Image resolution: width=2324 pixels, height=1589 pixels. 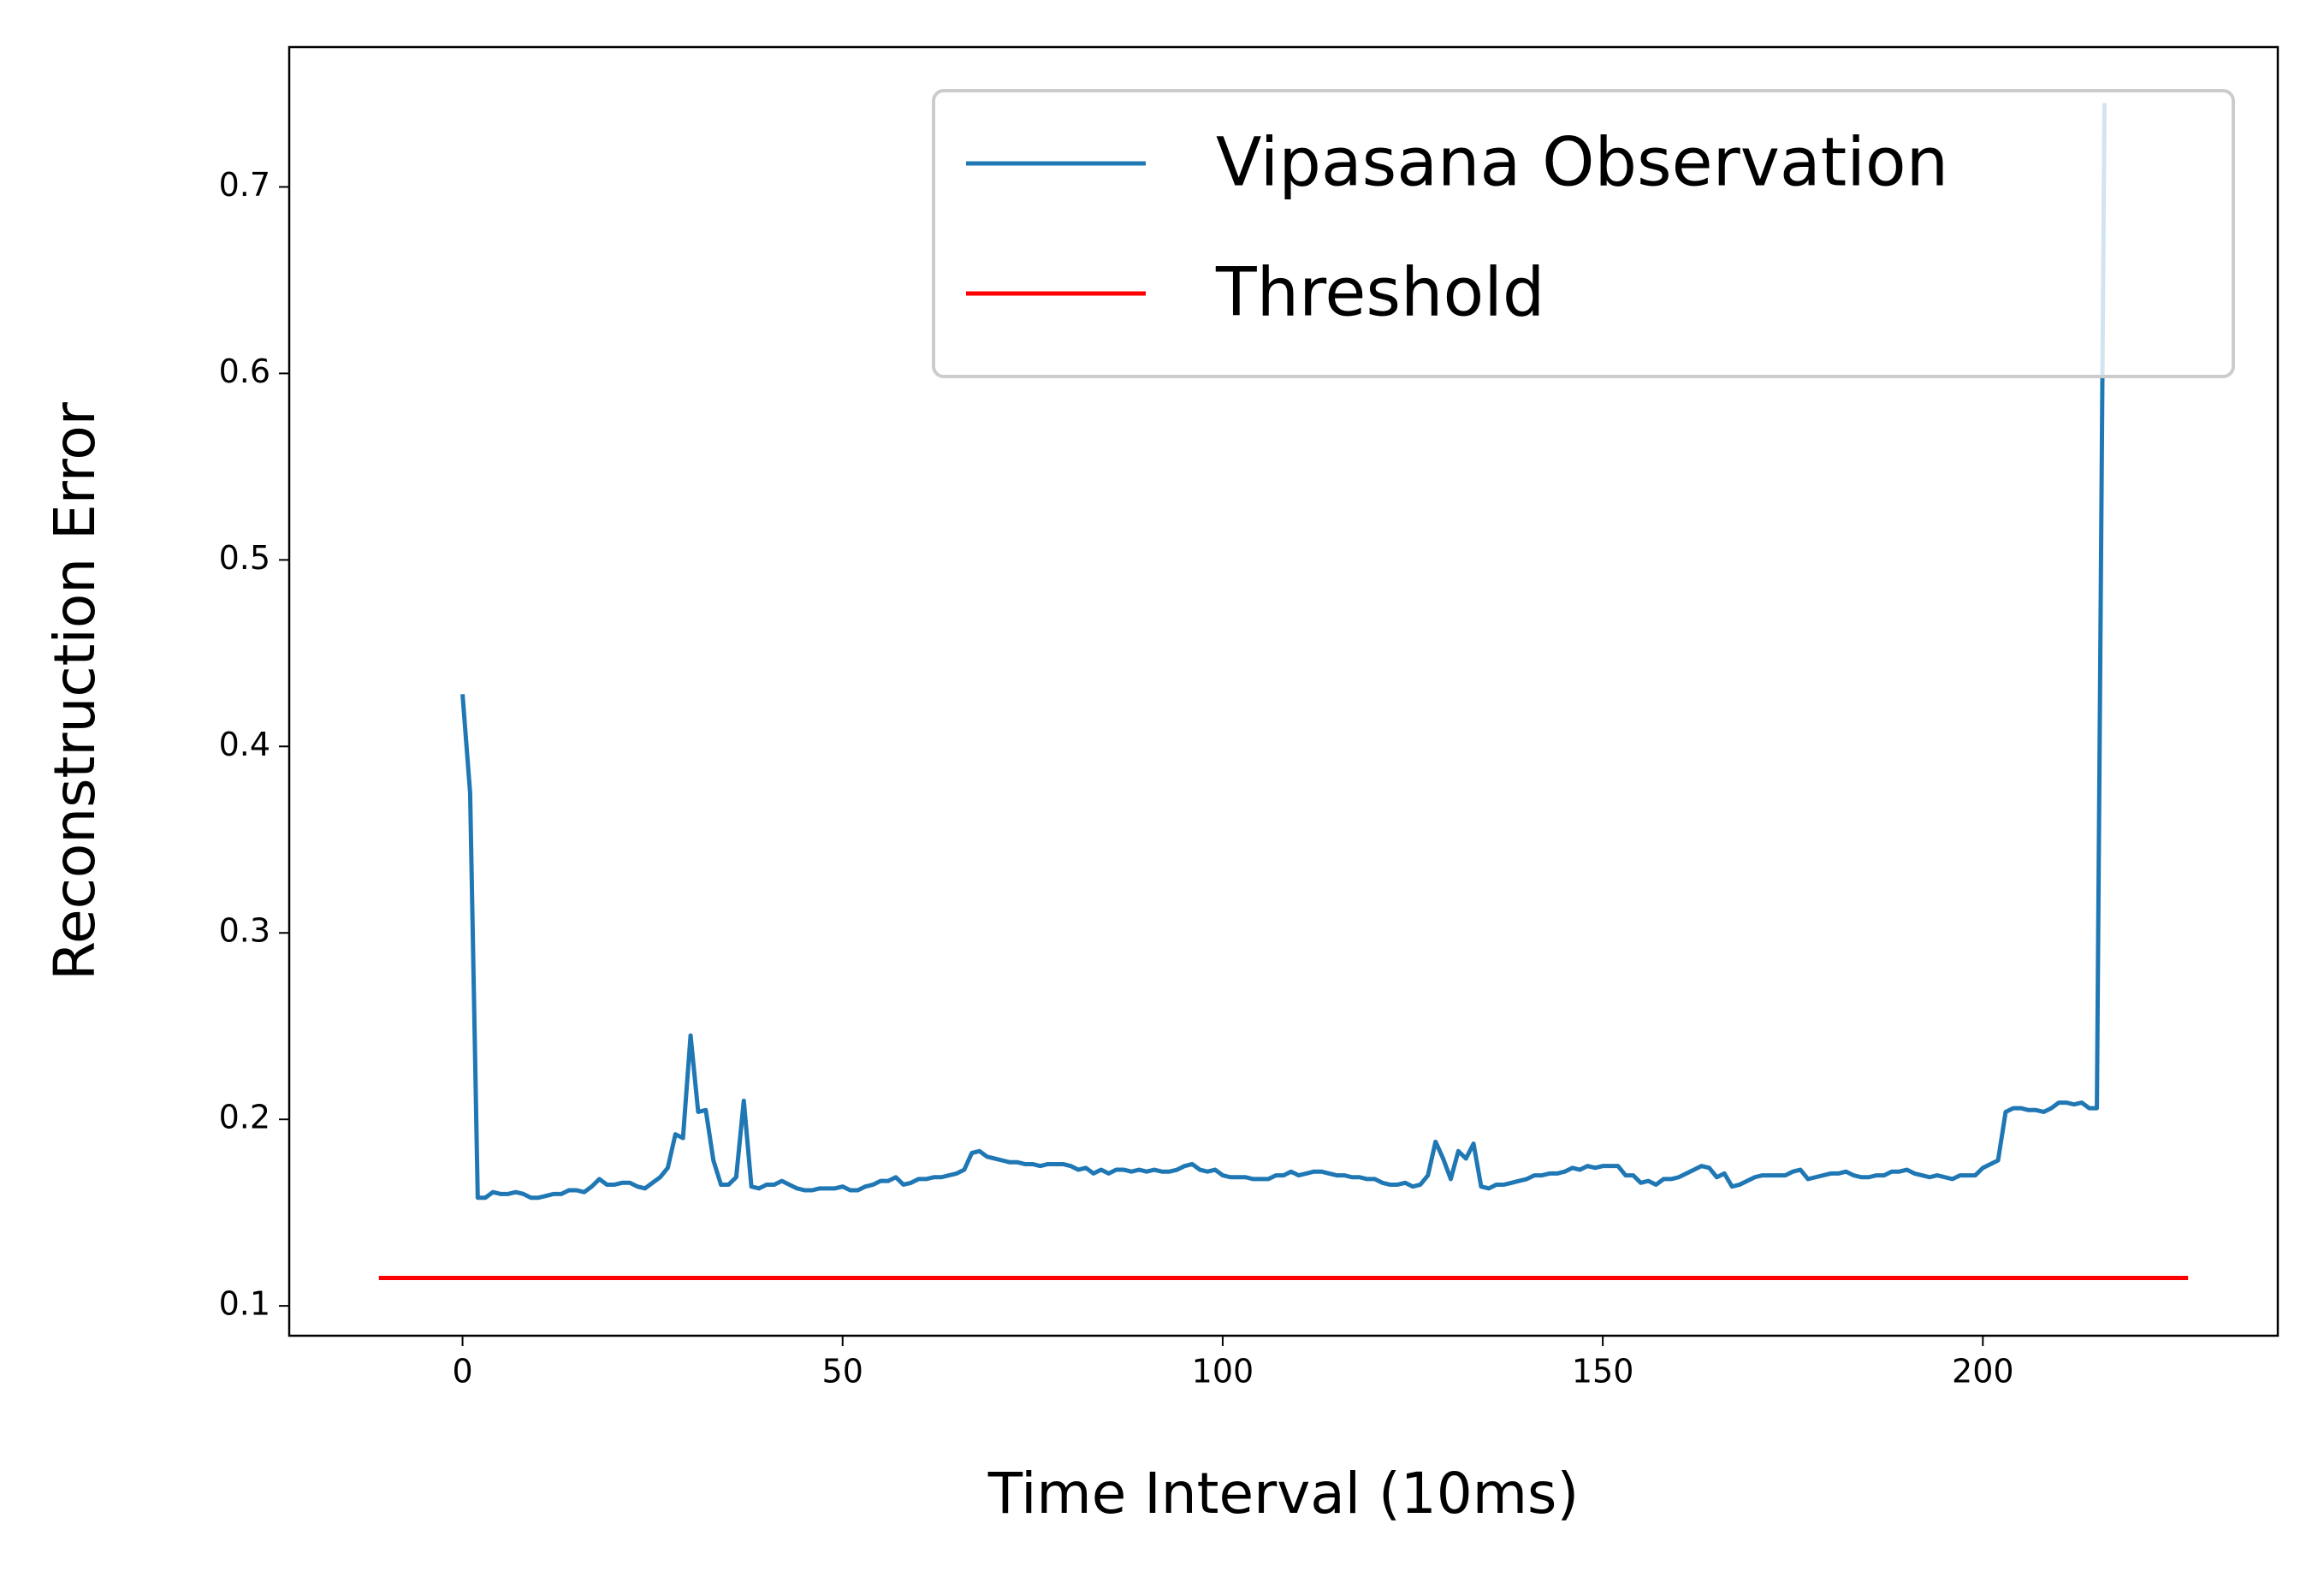 I want to click on x-tick-label: 150, so click(x=1603, y=1371).